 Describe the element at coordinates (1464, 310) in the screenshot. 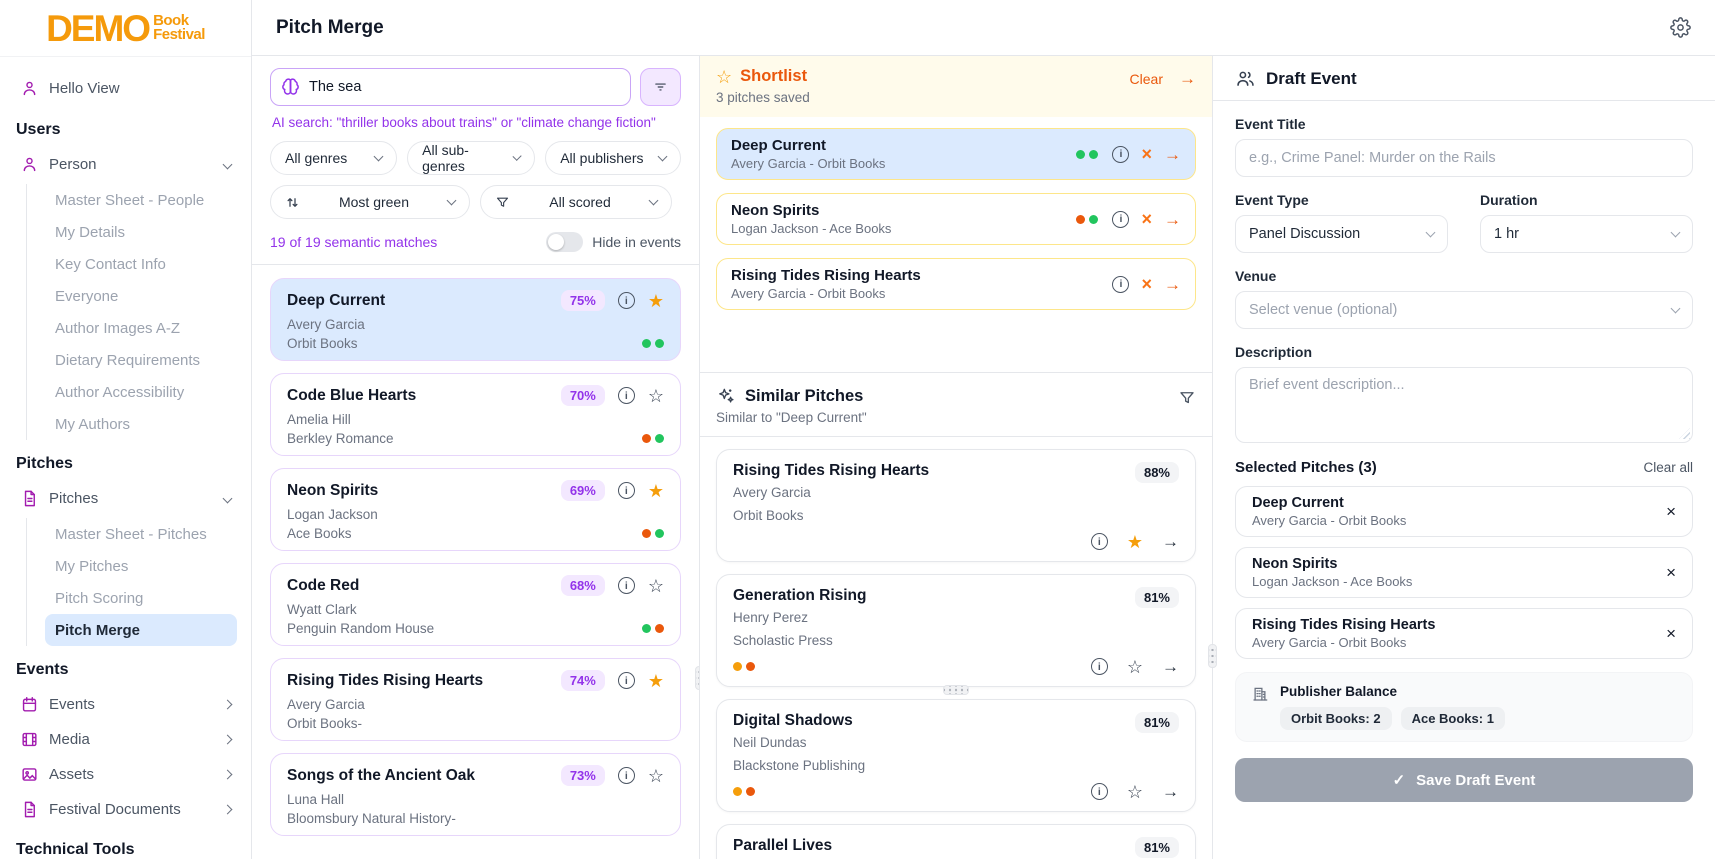

I see `venue-select: Select venue (optional)` at that location.